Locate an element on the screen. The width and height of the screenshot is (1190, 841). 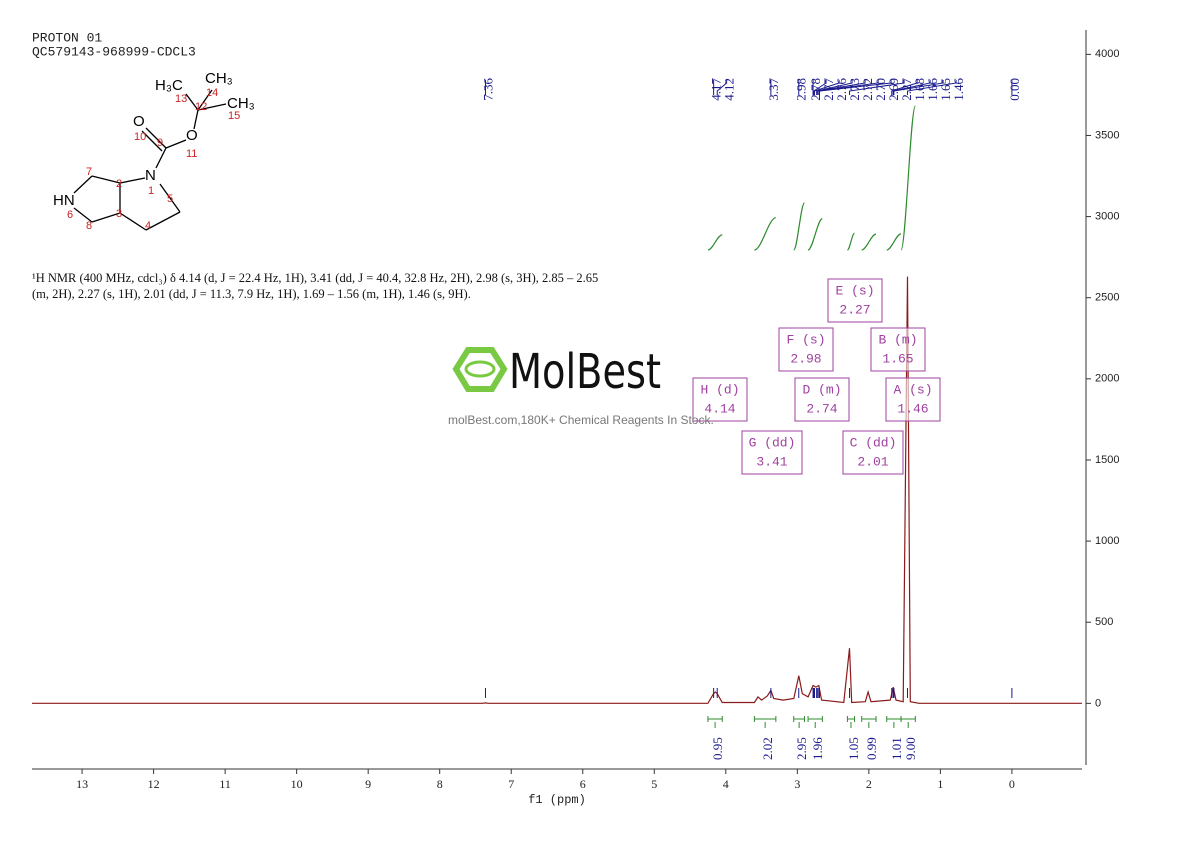
x-tick-label: 3 is located at coordinates (797, 784).